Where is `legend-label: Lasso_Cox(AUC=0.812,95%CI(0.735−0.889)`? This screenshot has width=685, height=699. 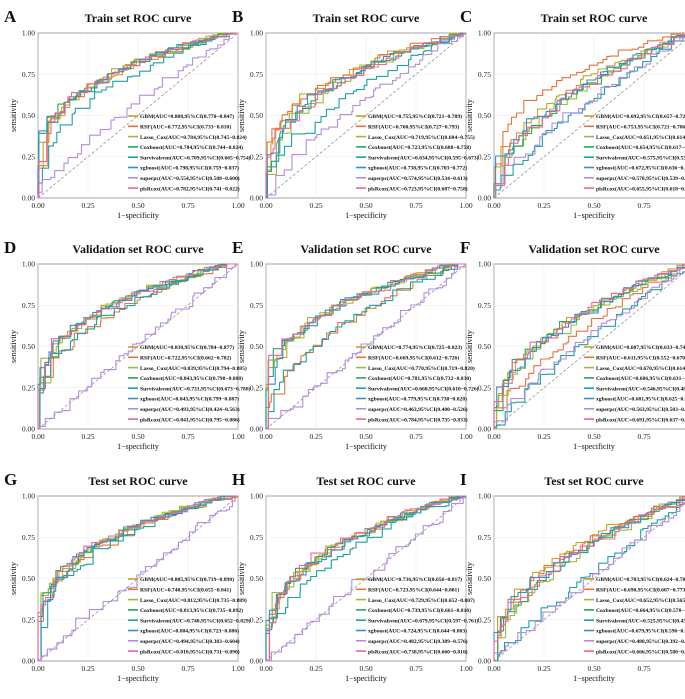 legend-label: Lasso_Cox(AUC=0.812,95%CI(0.735−0.889) is located at coordinates (193, 600).